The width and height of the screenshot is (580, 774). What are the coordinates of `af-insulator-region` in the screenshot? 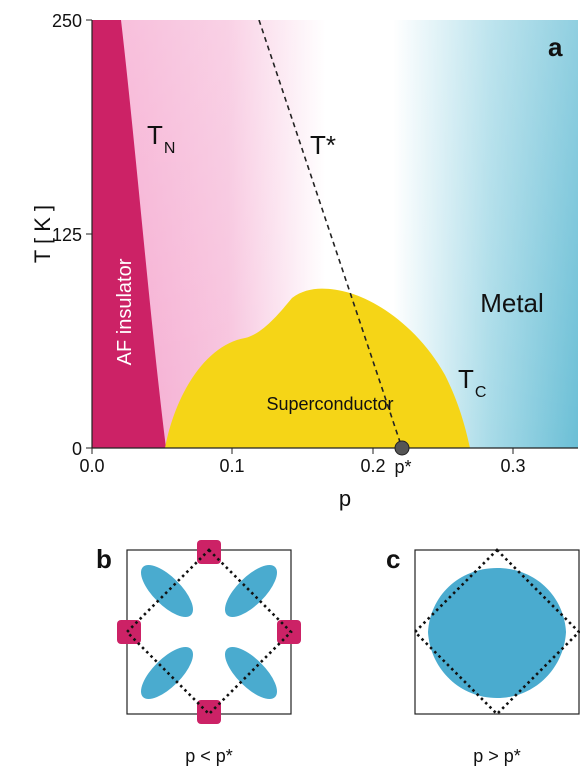 It's located at (129, 234).